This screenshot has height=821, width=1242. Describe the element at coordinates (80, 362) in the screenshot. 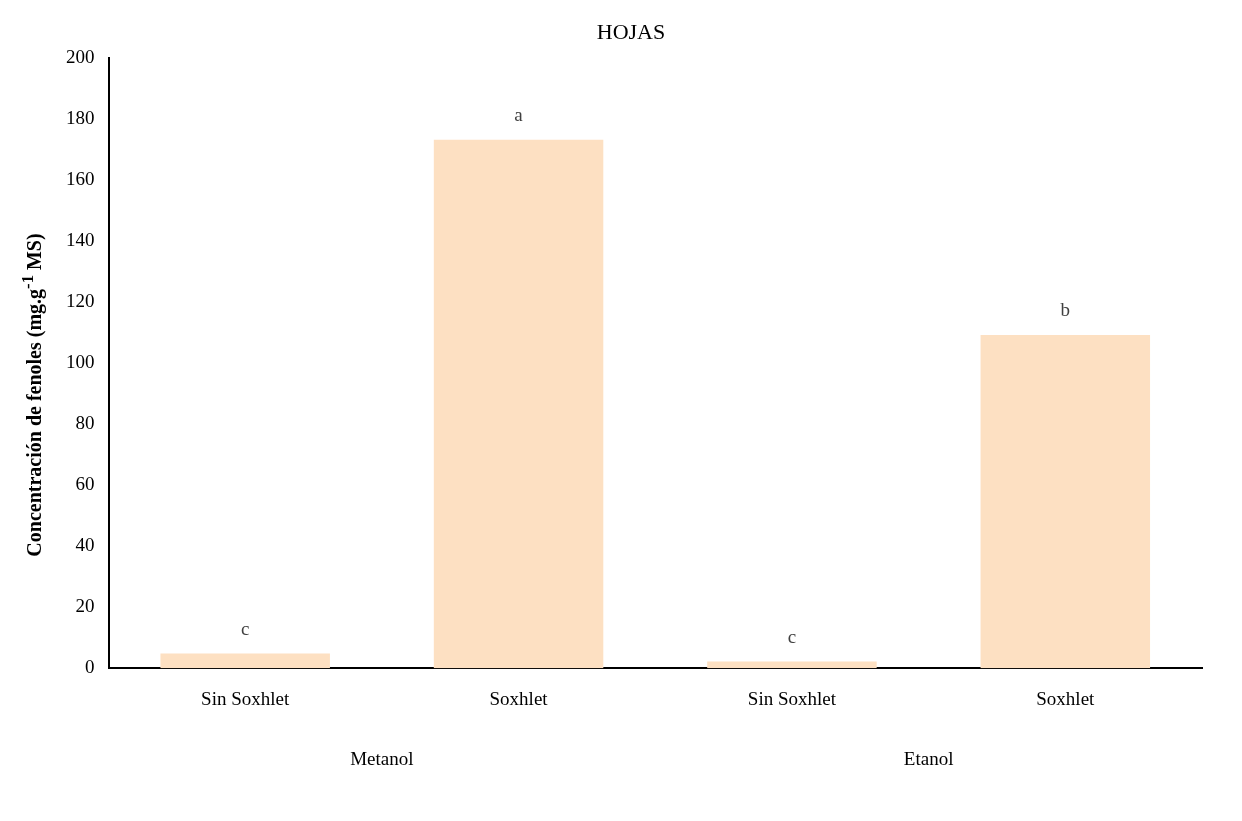

I see `y-tick-label: 100` at that location.